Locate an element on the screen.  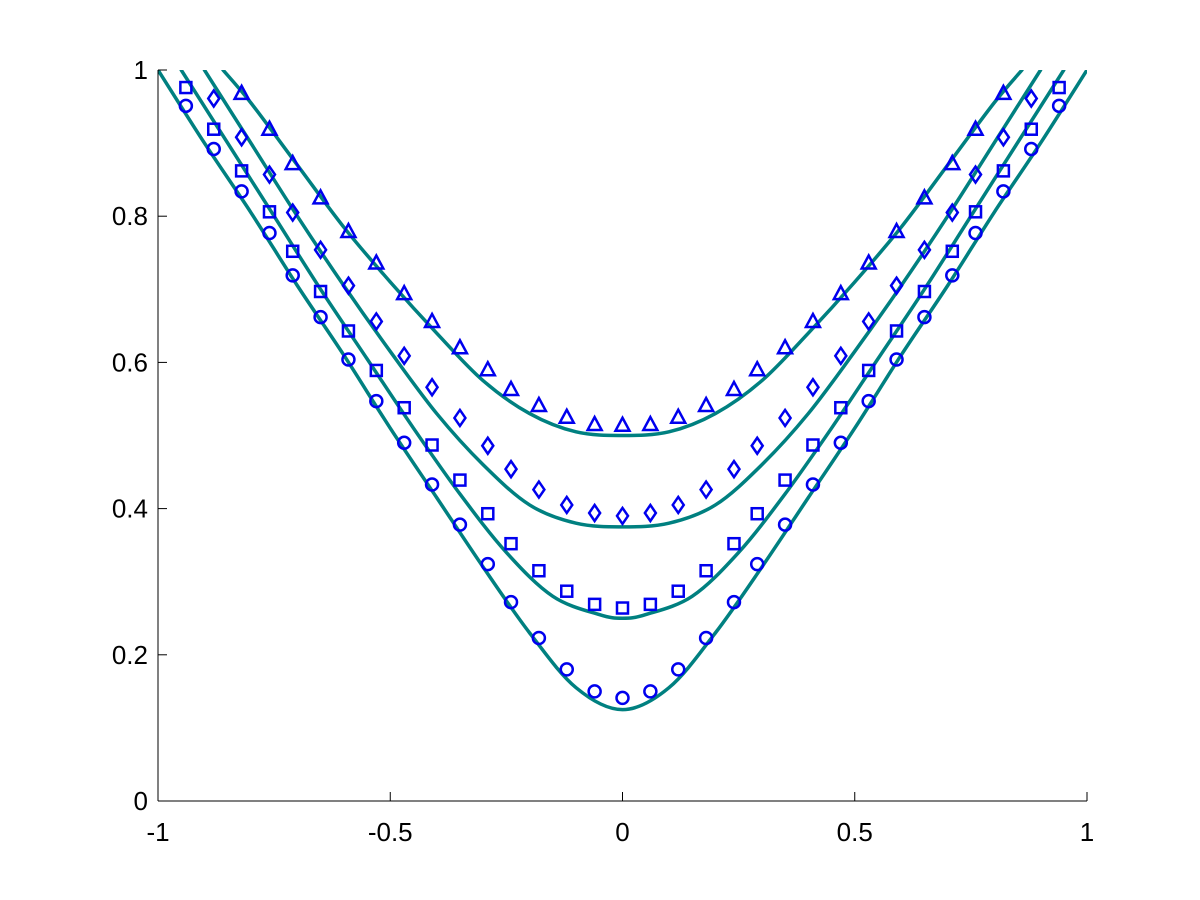
y-tick-label: 0.2 is located at coordinates (130, 655).